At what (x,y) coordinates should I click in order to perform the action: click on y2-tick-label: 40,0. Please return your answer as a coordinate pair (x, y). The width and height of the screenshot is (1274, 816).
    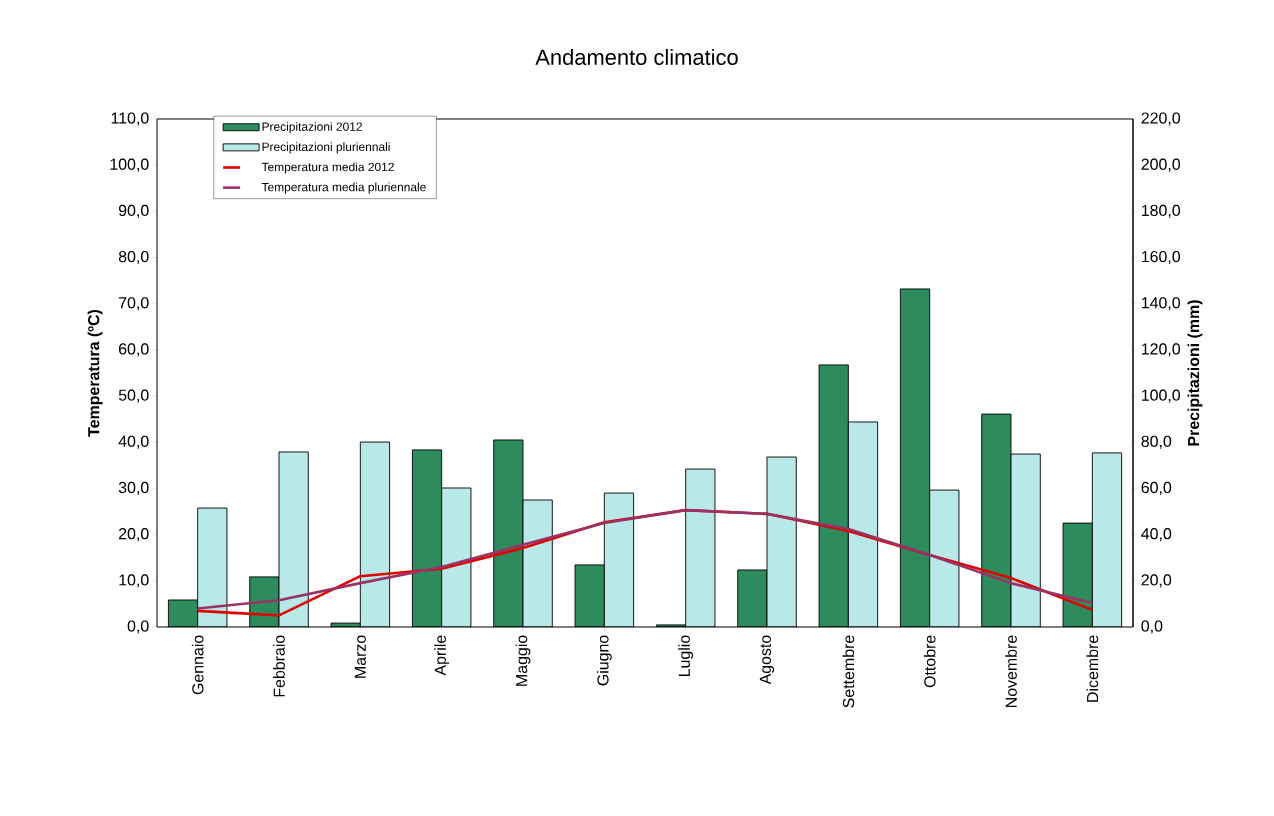
    Looking at the image, I should click on (1156, 535).